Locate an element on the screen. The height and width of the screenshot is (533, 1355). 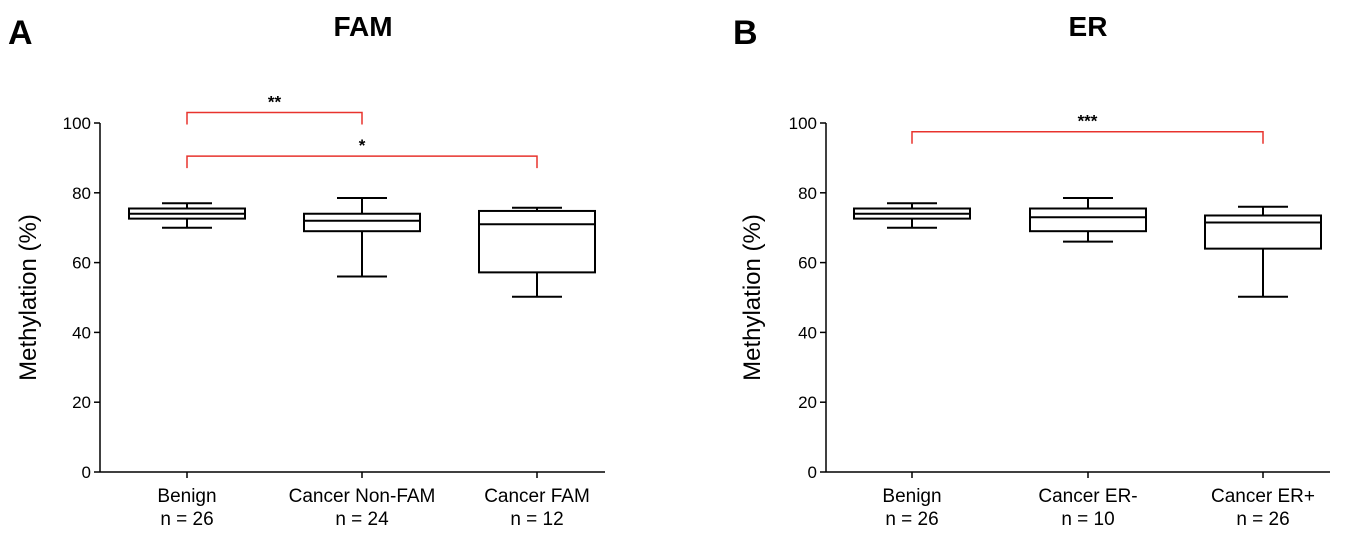
x-tick-sublabel: n = 12 is located at coordinates (536, 519).